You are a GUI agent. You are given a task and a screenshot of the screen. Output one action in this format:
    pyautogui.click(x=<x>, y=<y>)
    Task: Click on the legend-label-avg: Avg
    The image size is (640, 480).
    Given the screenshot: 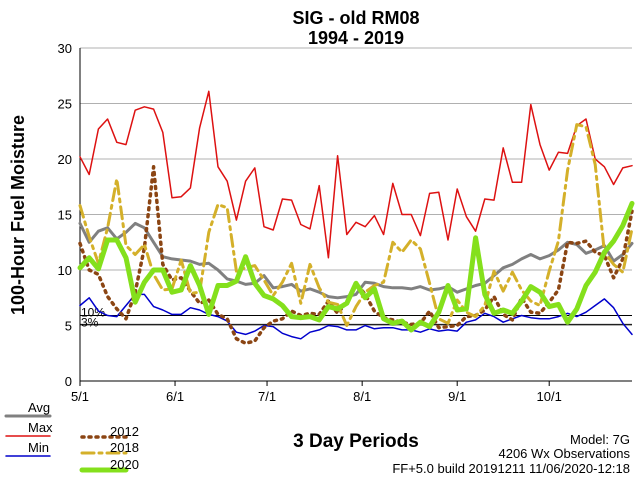 What is the action you would take?
    pyautogui.click(x=39, y=407)
    